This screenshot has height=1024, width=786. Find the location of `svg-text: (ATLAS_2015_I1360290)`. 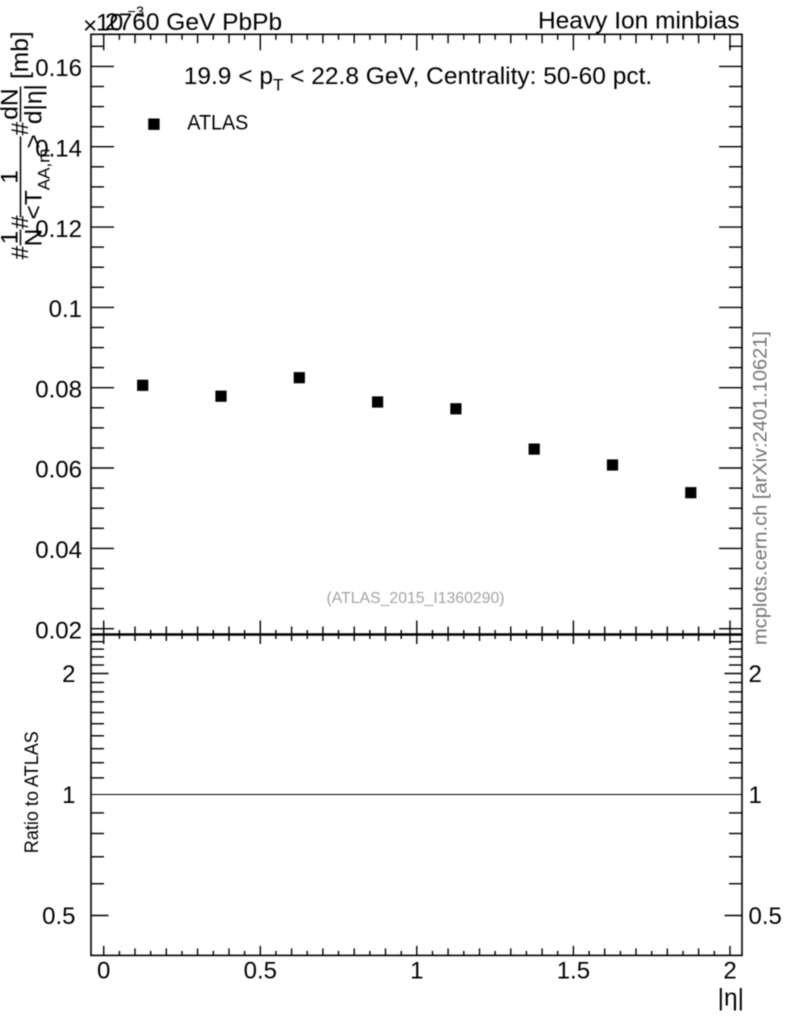

svg-text: (ATLAS_2015_I1360290) is located at coordinates (416, 598).